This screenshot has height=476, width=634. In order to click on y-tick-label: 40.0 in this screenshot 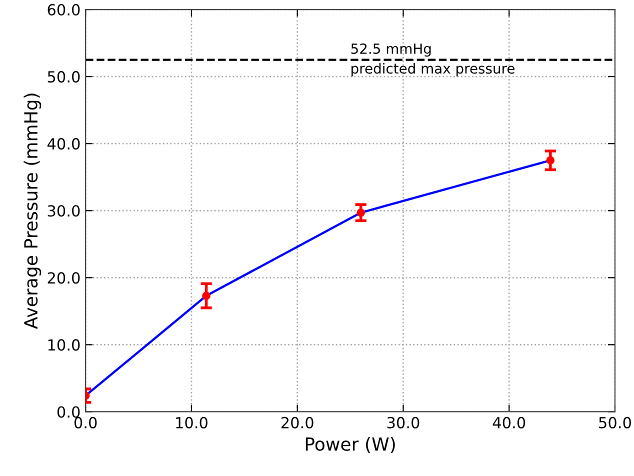, I will do `click(63, 144)`.